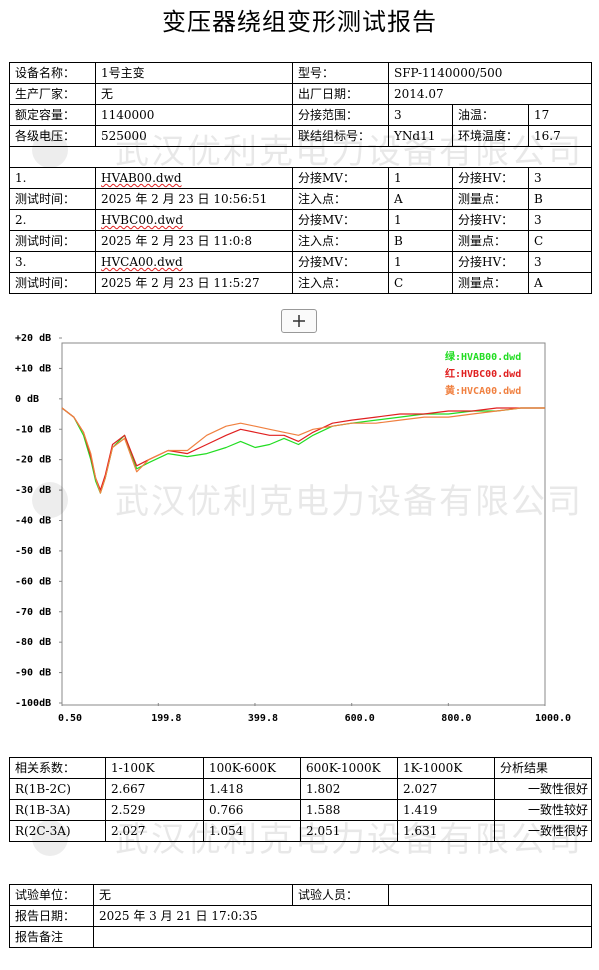 The width and height of the screenshot is (599, 970). I want to click on y-tick-label: -60 dB, so click(33, 581).